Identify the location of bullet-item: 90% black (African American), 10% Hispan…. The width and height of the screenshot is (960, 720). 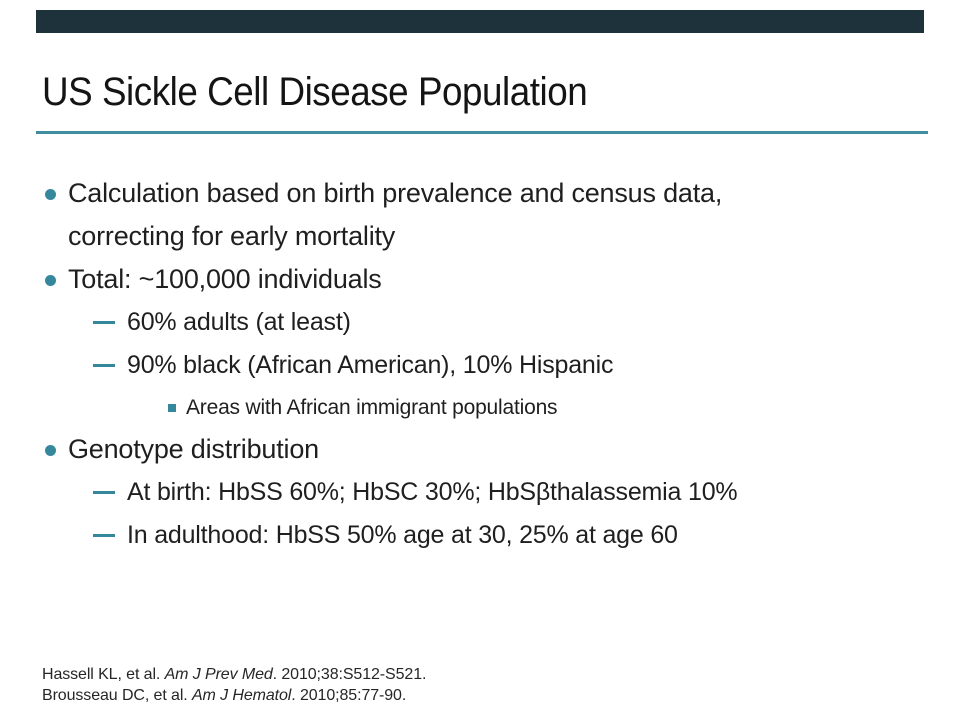
(480, 365).